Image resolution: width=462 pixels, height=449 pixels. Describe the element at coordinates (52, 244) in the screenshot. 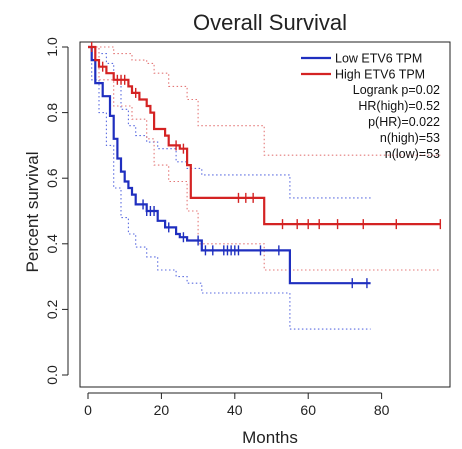

I see `y-tick-label: 0.4` at that location.